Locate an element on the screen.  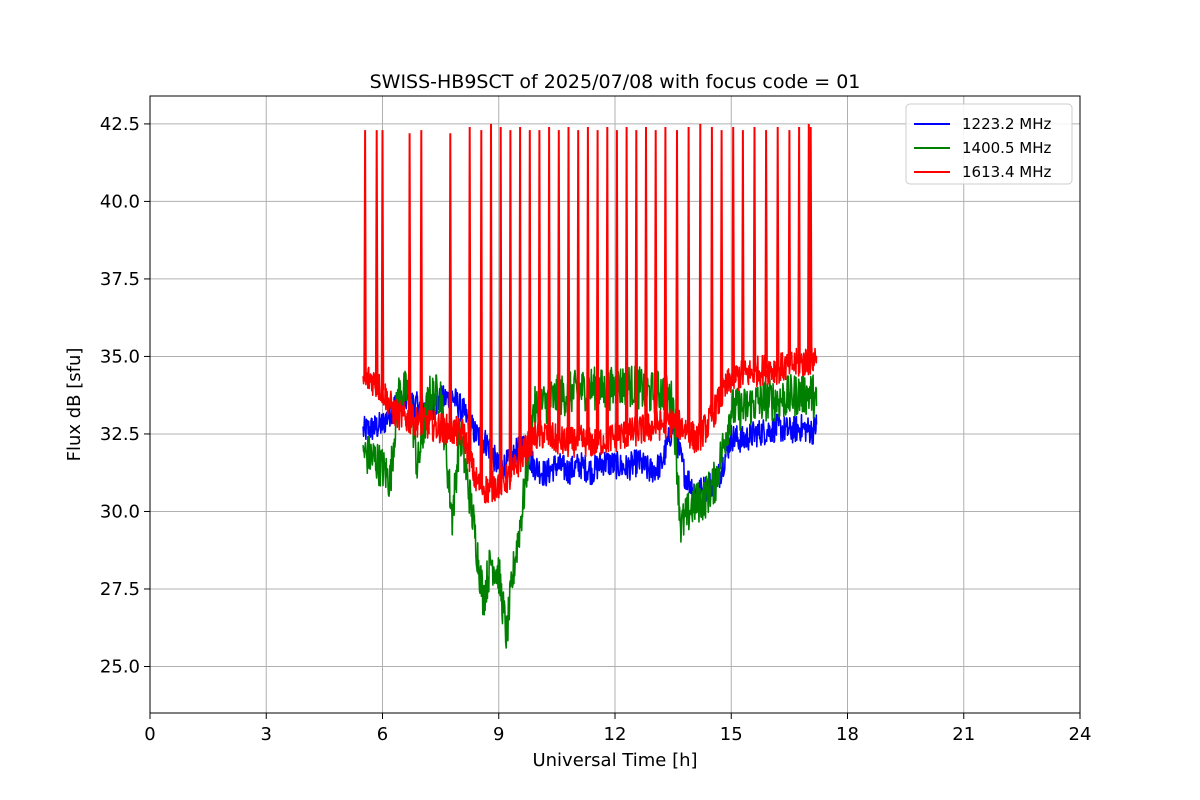
legend-label: 1613.4 MHz is located at coordinates (1006, 172).